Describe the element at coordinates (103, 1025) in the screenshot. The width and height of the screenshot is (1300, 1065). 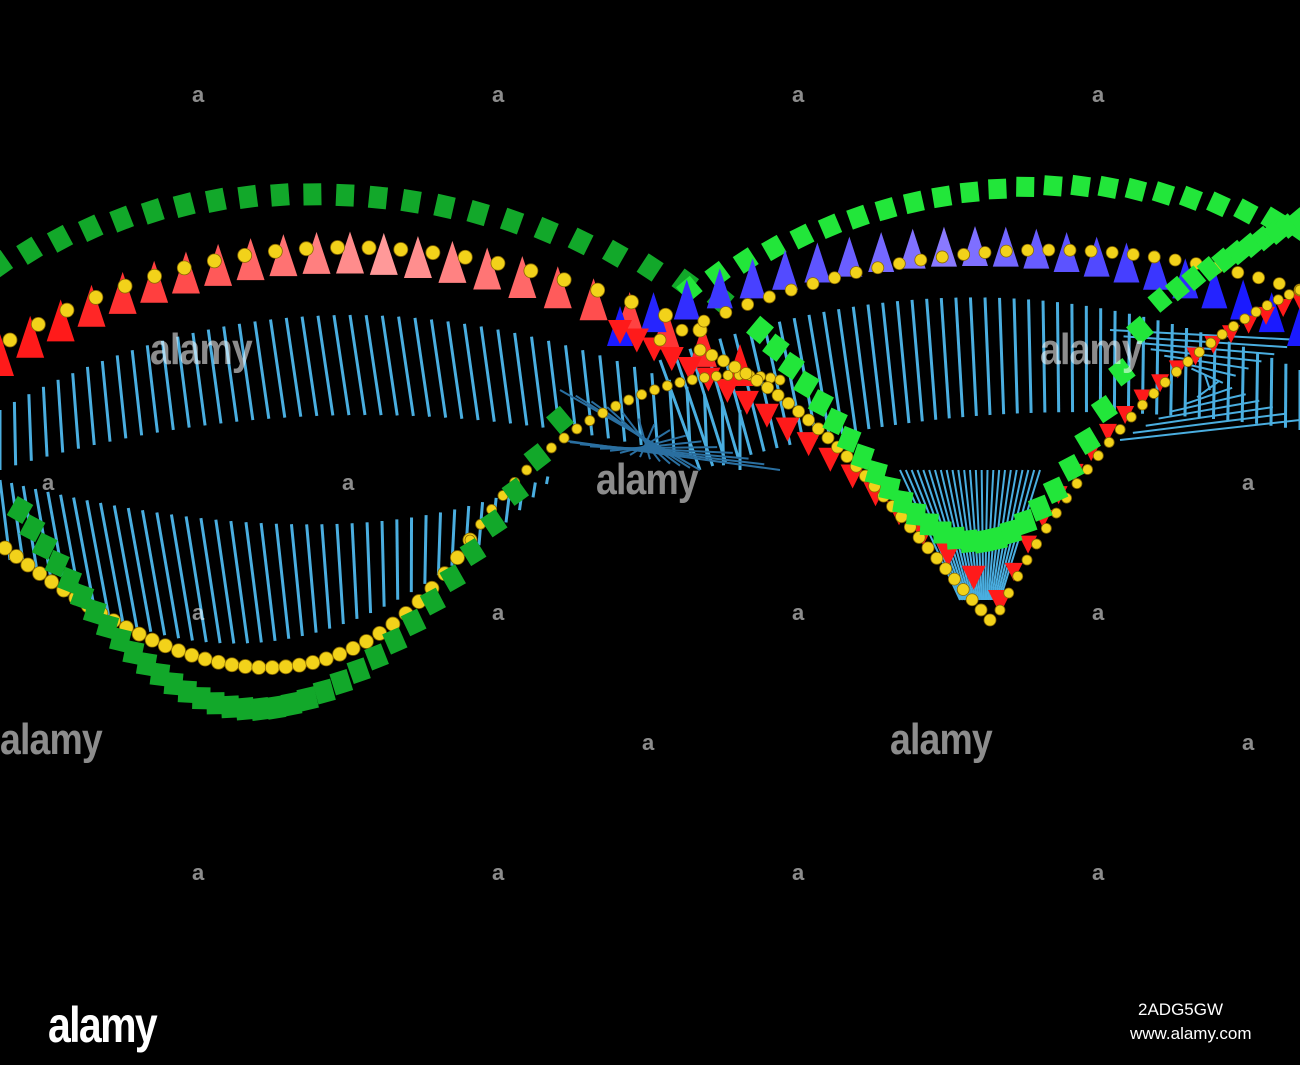
I see `alamy-logo: alamy` at that location.